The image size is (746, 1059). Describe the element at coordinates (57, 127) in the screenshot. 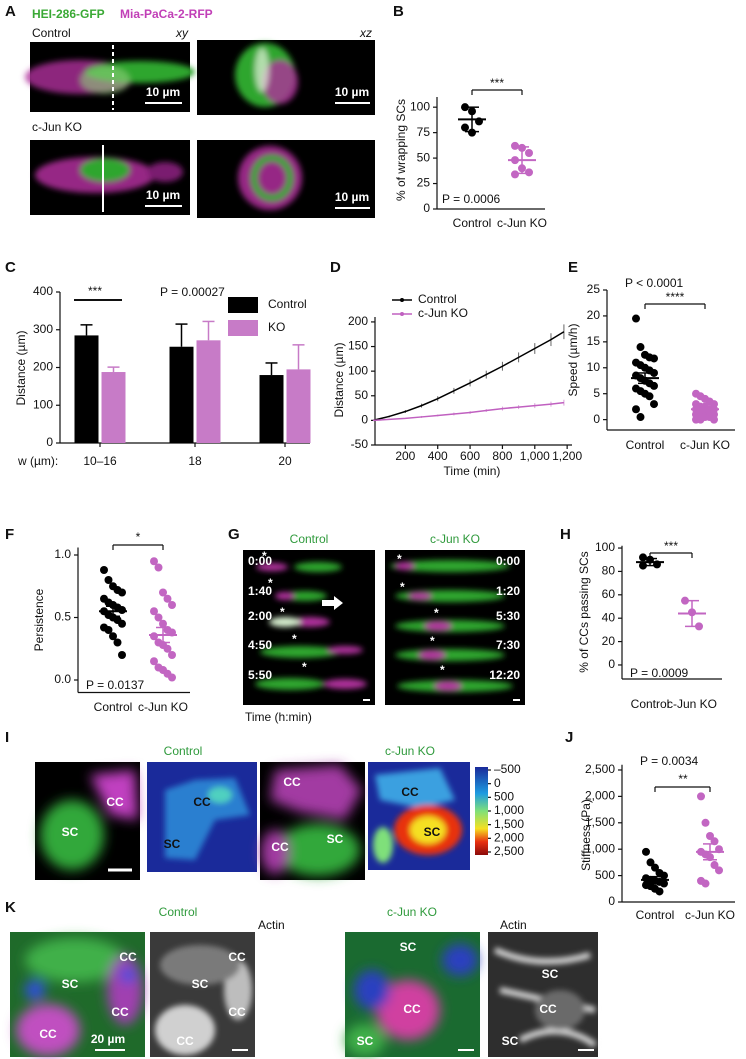

I see `row-label: c-Jun KO` at that location.